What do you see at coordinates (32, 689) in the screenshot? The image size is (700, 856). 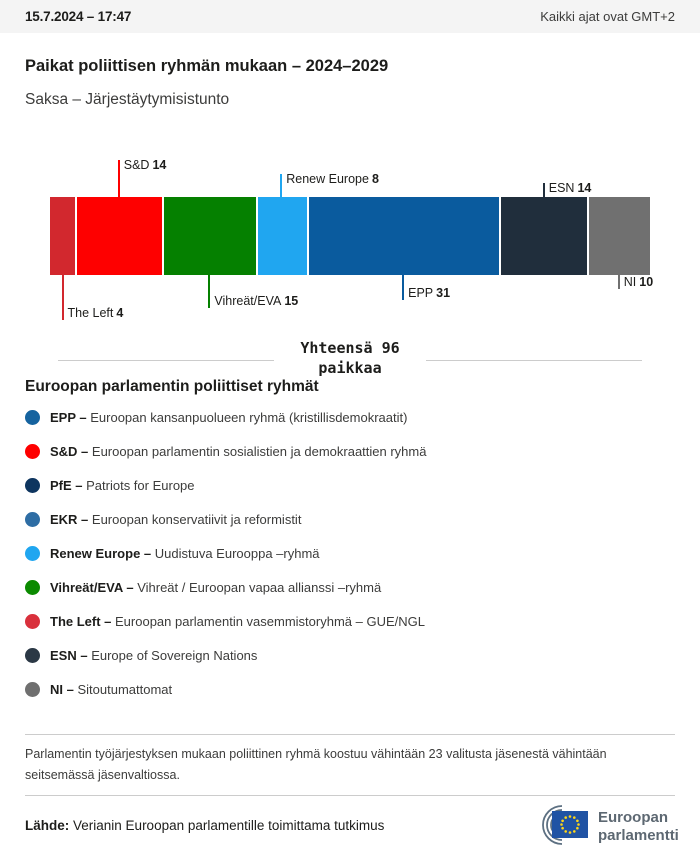 I see `legend-dot-ni` at bounding box center [32, 689].